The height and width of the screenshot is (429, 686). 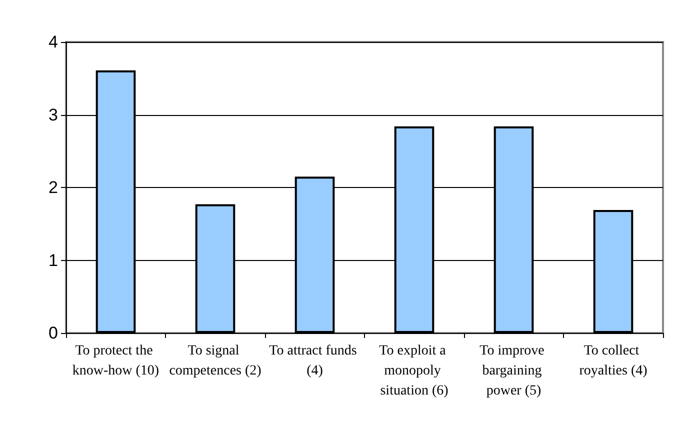 I want to click on x-tick-label: To signal competences (2), so click(x=215, y=361).